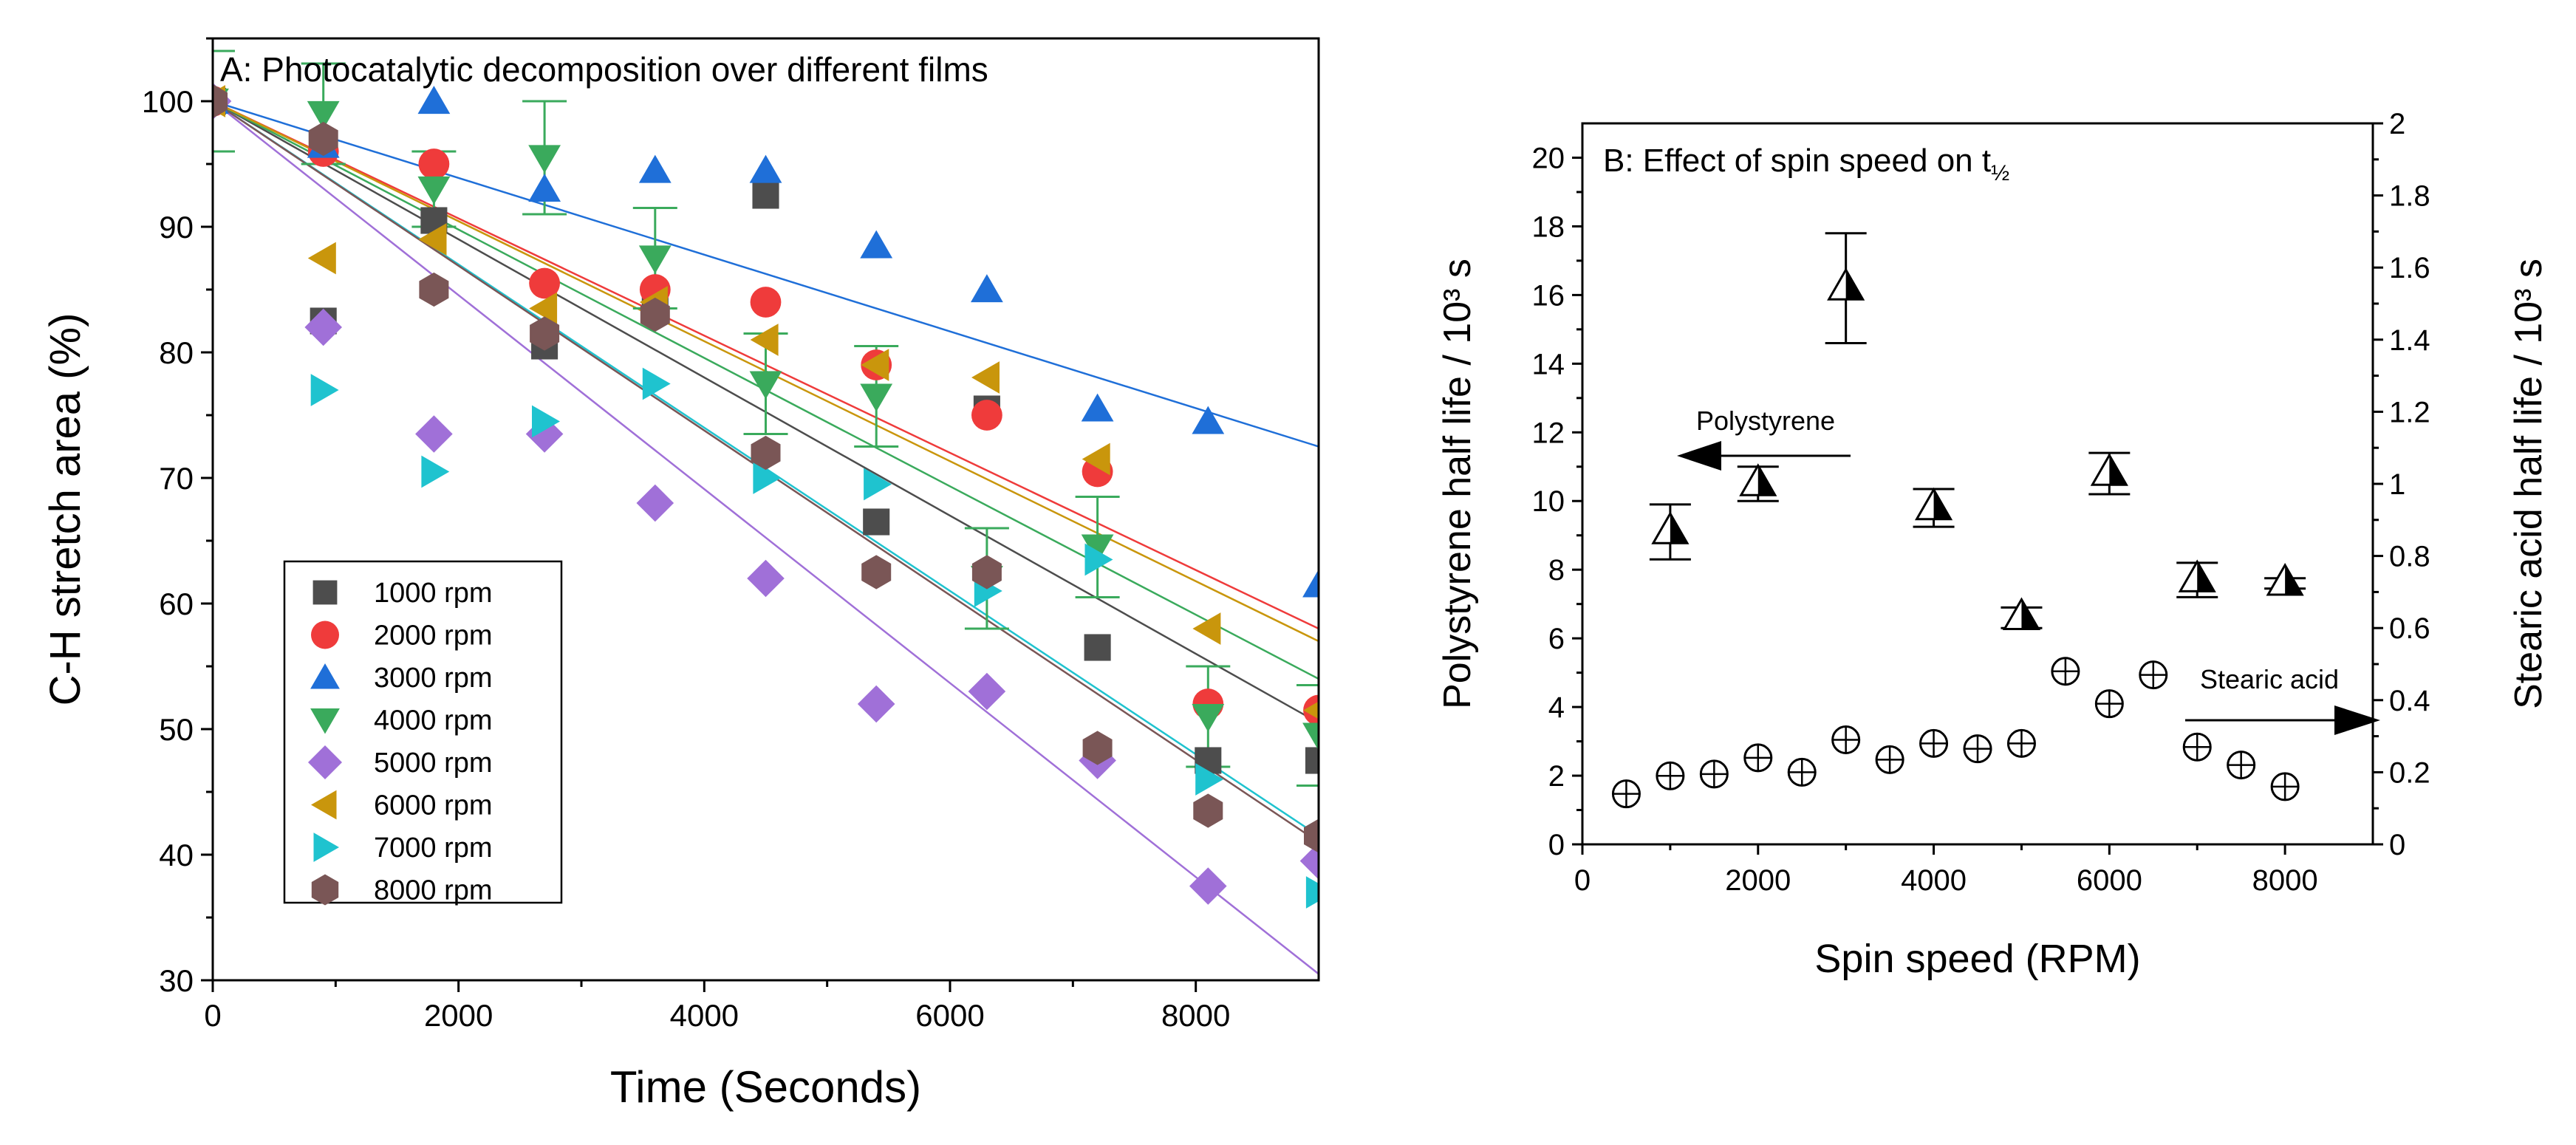 Image resolution: width=2576 pixels, height=1145 pixels. I want to click on y-right-tick-label: 1.4, so click(2409, 341).